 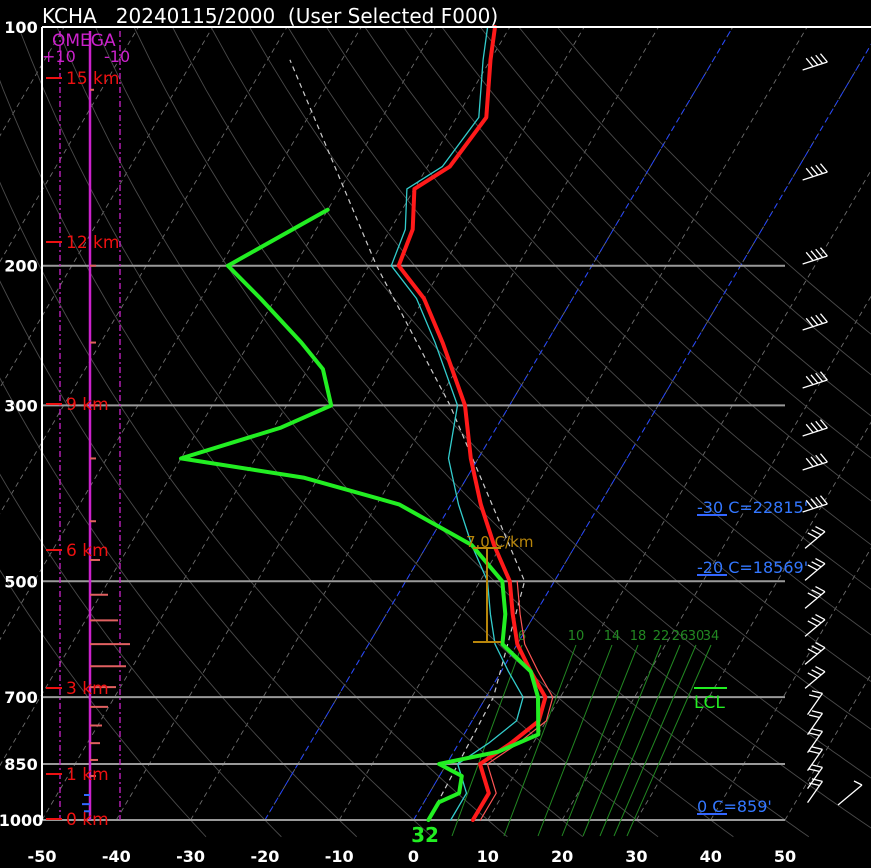 What do you see at coordinates (86, 425) in the screenshot?
I see `omega-panel: OMEGA+10 -10` at bounding box center [86, 425].